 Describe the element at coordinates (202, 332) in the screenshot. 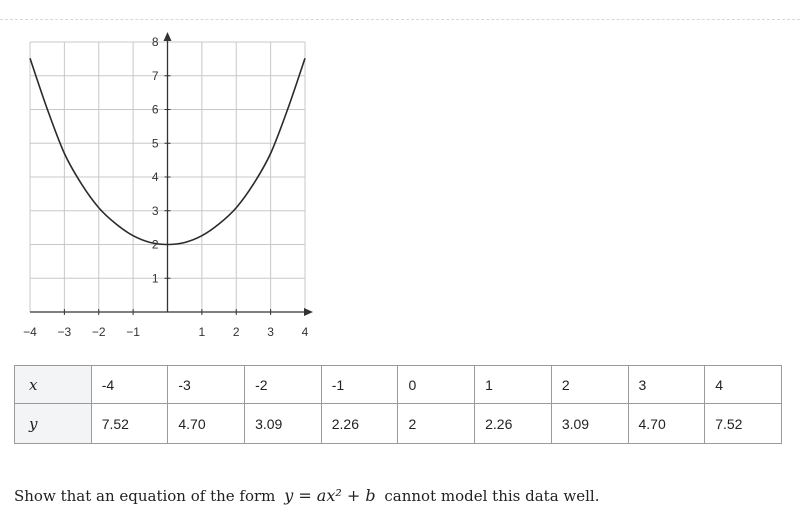

I see `x-tick-label: 1` at that location.